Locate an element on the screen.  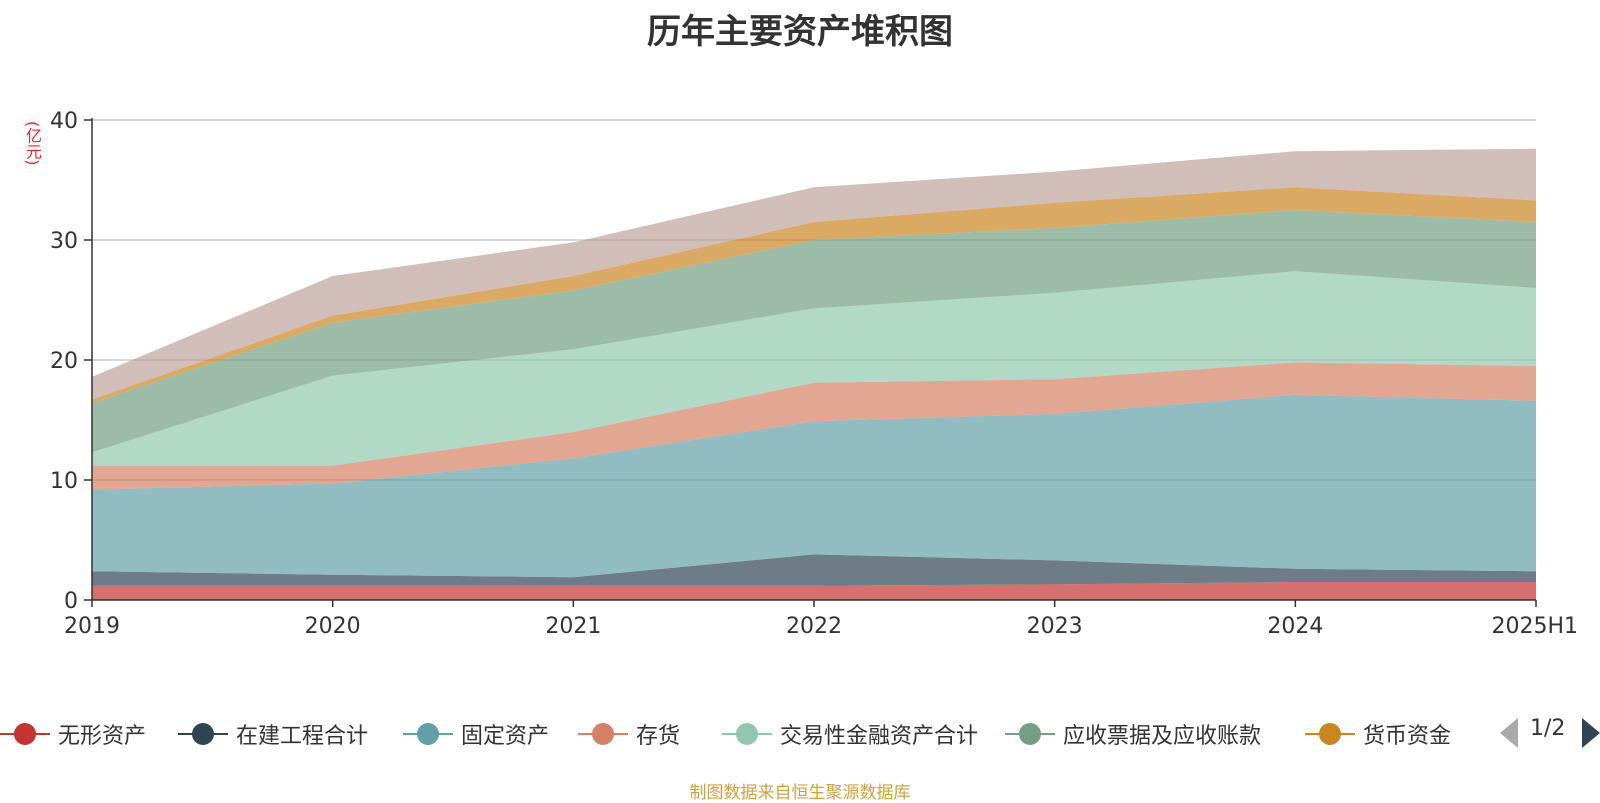
x-tick-label: 2024 is located at coordinates (1295, 626).